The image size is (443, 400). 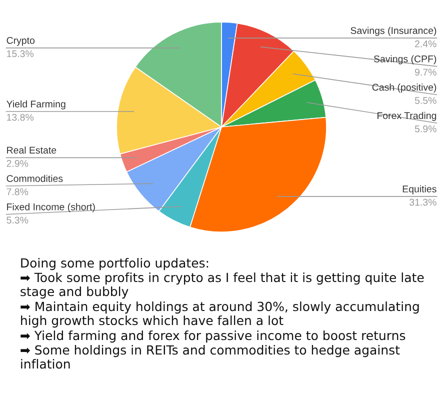 What do you see at coordinates (219, 315) in the screenshot?
I see `text: ➡ Maintain equity holdings at around 30%, slowly accumulating high growth stocks which have fallen a lot` at bounding box center [219, 315].